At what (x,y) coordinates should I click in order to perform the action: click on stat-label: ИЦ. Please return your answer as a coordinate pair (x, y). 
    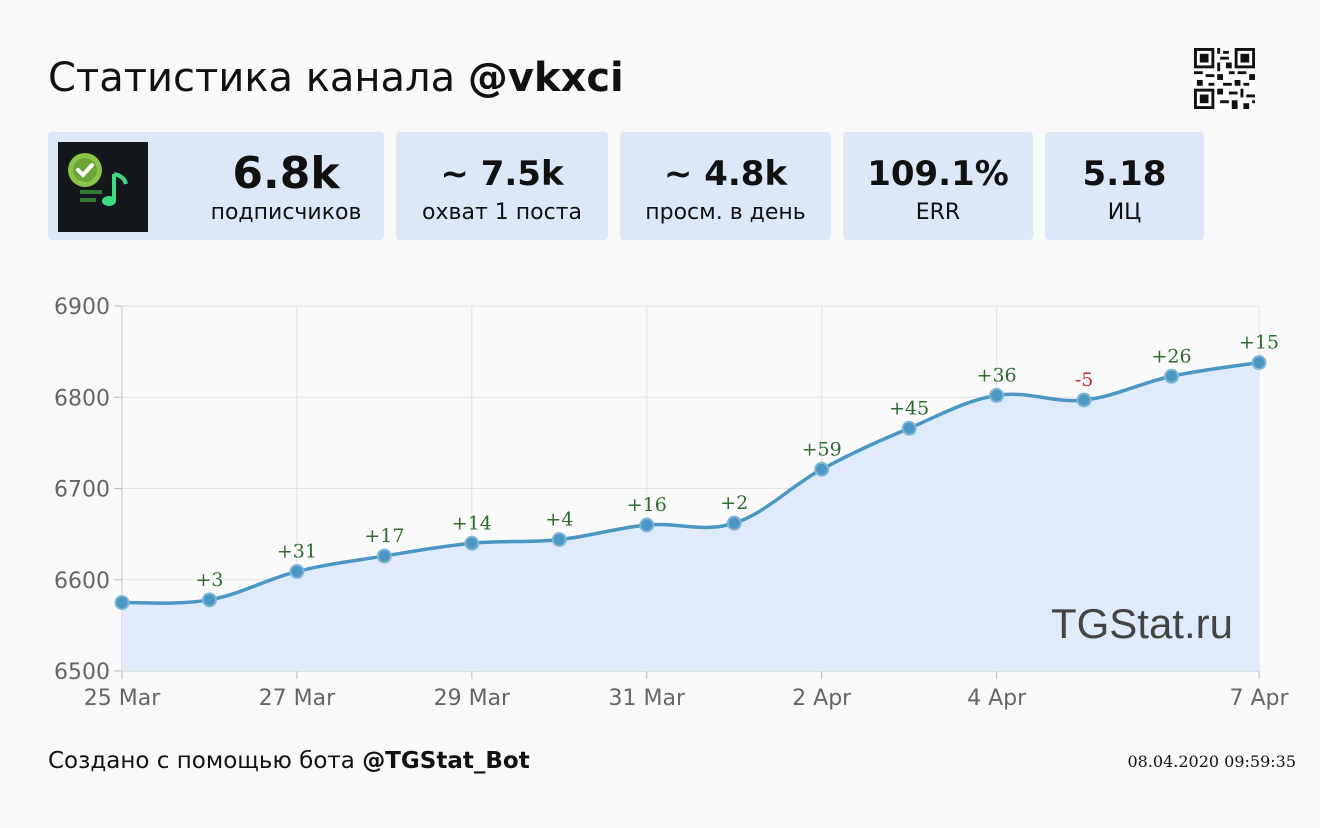
    Looking at the image, I should click on (1124, 212).